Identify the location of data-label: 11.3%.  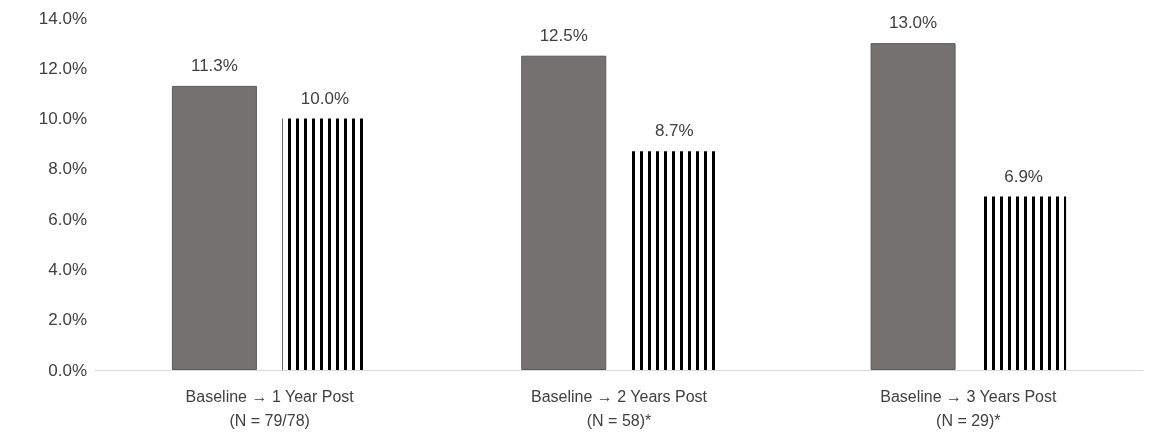
(214, 65).